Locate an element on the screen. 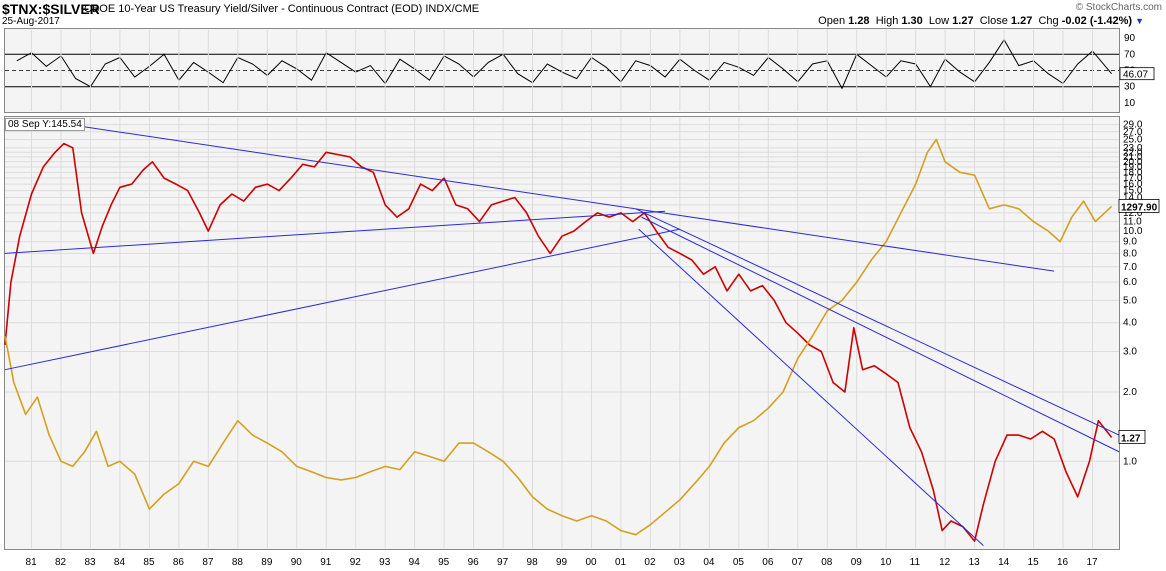 Image resolution: width=1166 pixels, height=571 pixels. x-tick-label: 98 is located at coordinates (533, 562).